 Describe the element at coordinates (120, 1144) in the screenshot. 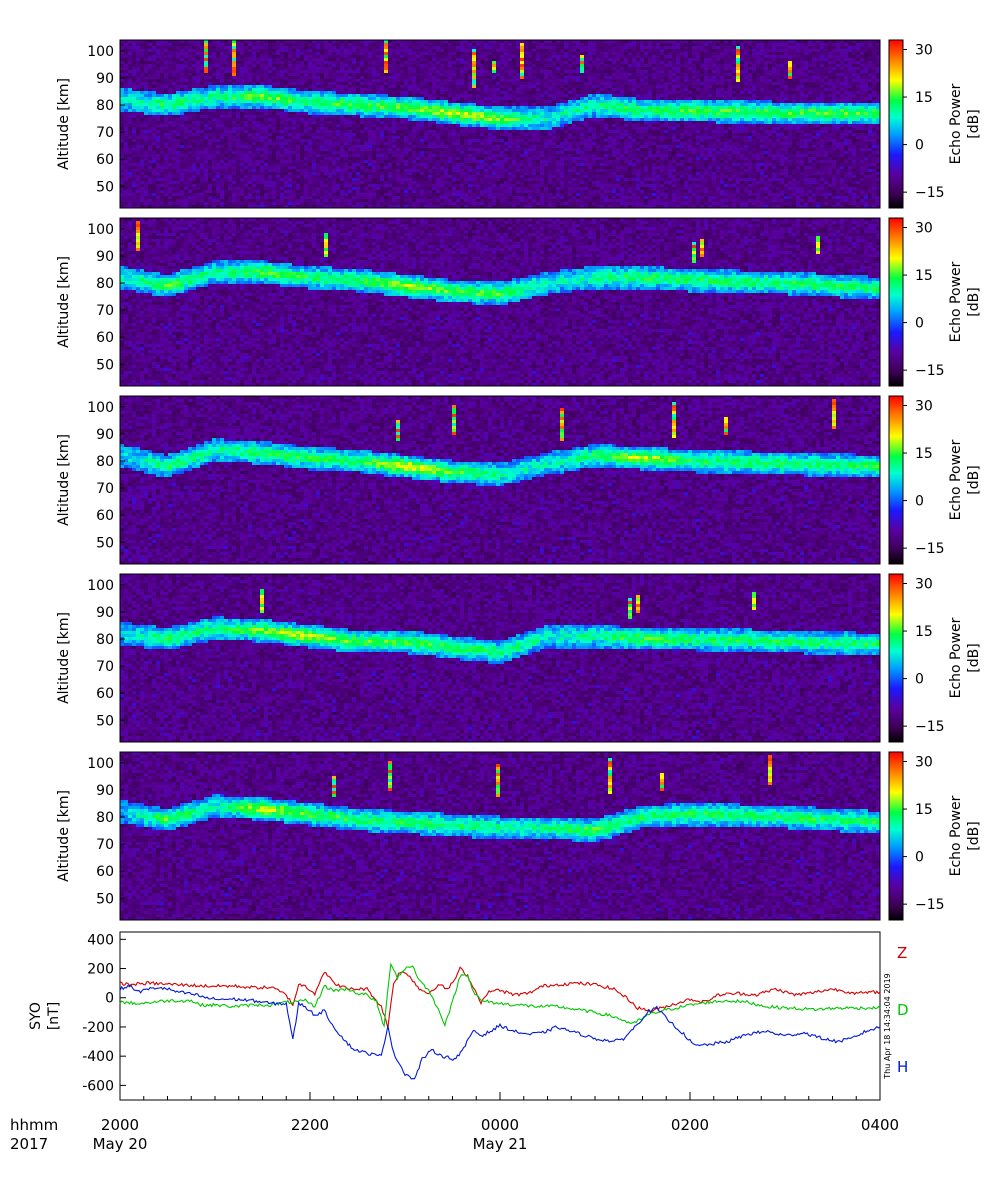

I see `date-label: May 20` at that location.